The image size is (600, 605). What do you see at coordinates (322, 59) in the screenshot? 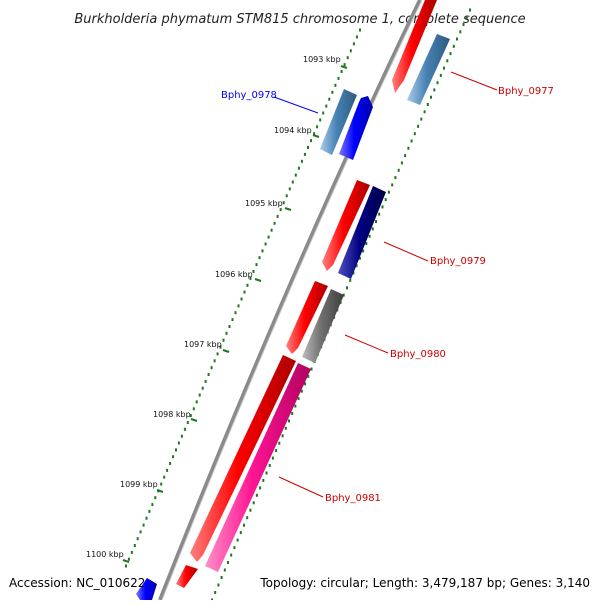
I see `kbp-label: 1093 kbp` at bounding box center [322, 59].